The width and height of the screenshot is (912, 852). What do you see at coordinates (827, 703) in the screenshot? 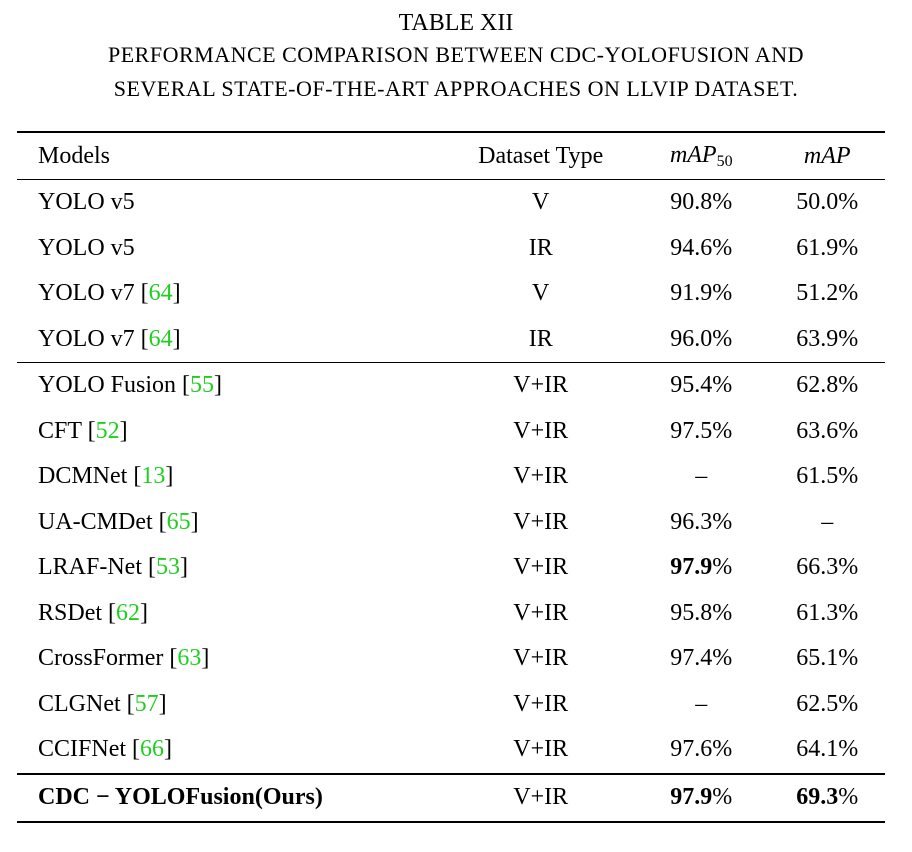
I see `map-cell: 62.5%` at bounding box center [827, 703].